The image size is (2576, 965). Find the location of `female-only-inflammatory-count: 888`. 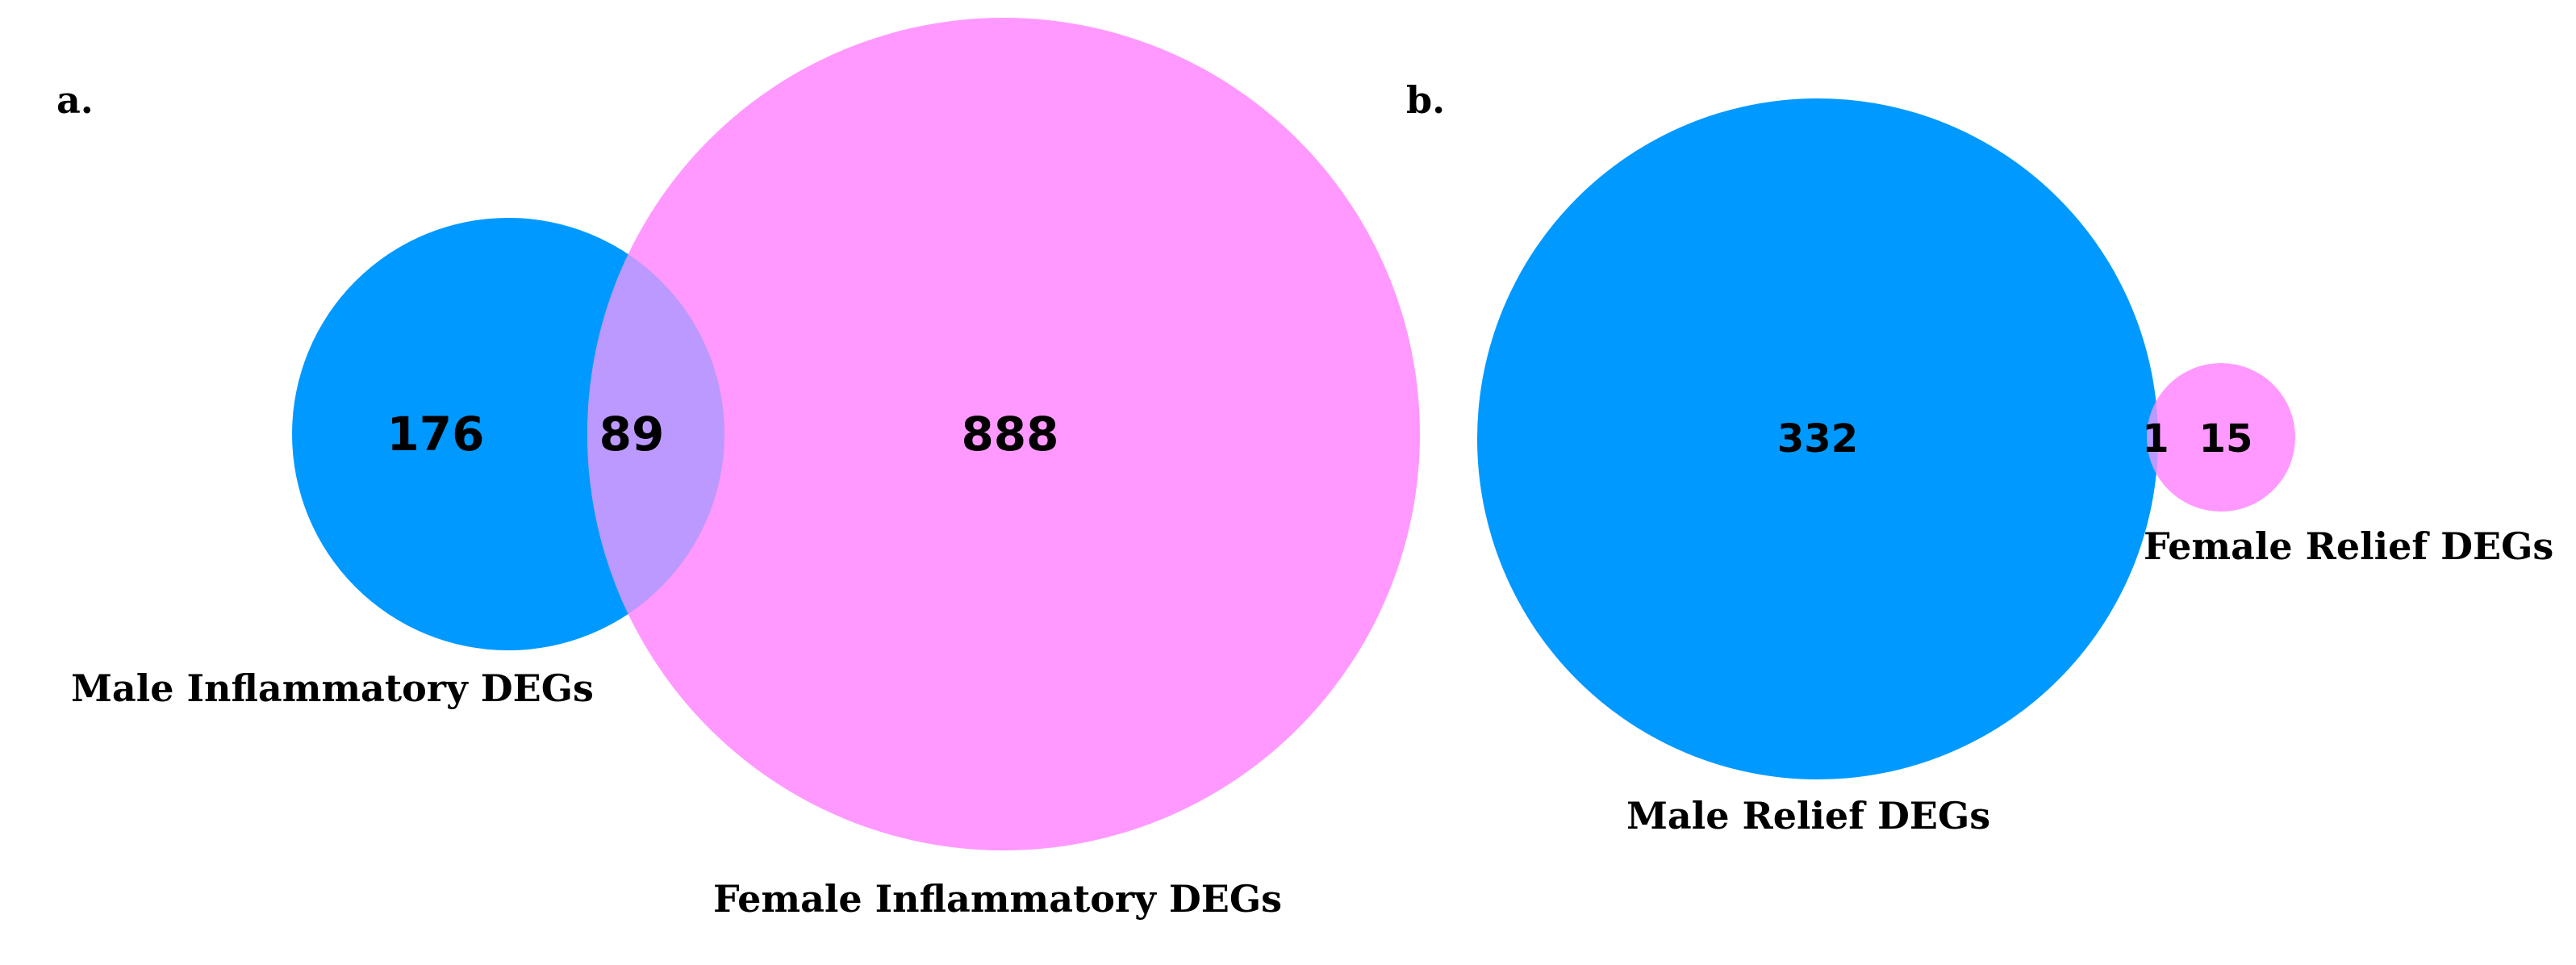

female-only-inflammatory-count: 888 is located at coordinates (1010, 434).